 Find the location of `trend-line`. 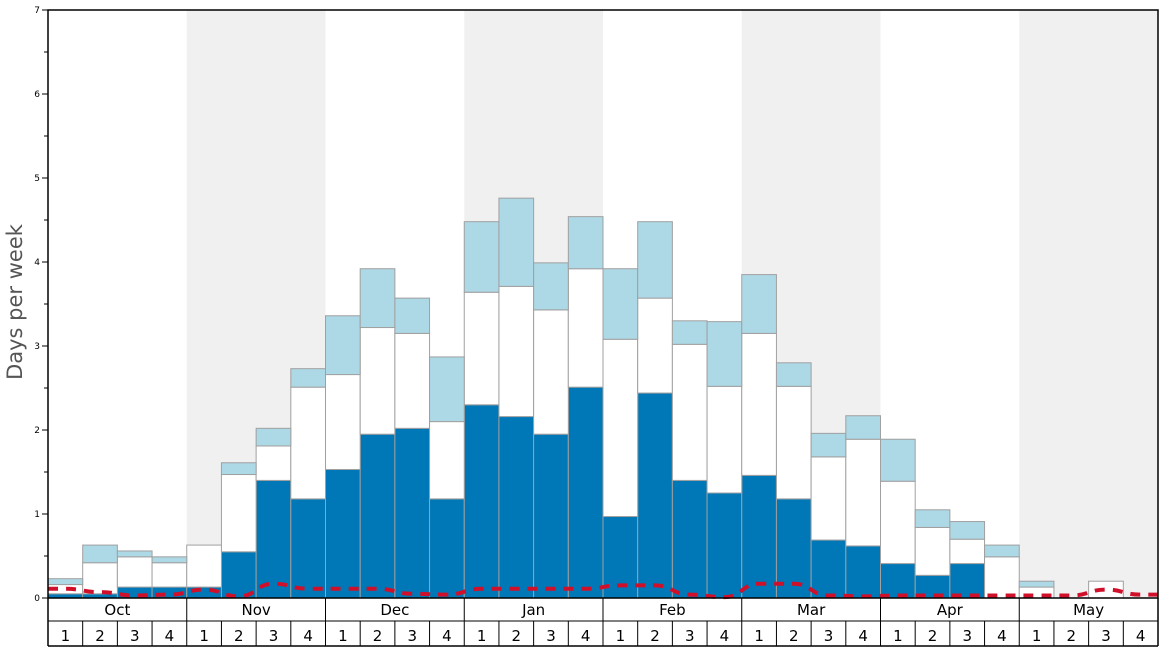

trend-line is located at coordinates (603, 590).